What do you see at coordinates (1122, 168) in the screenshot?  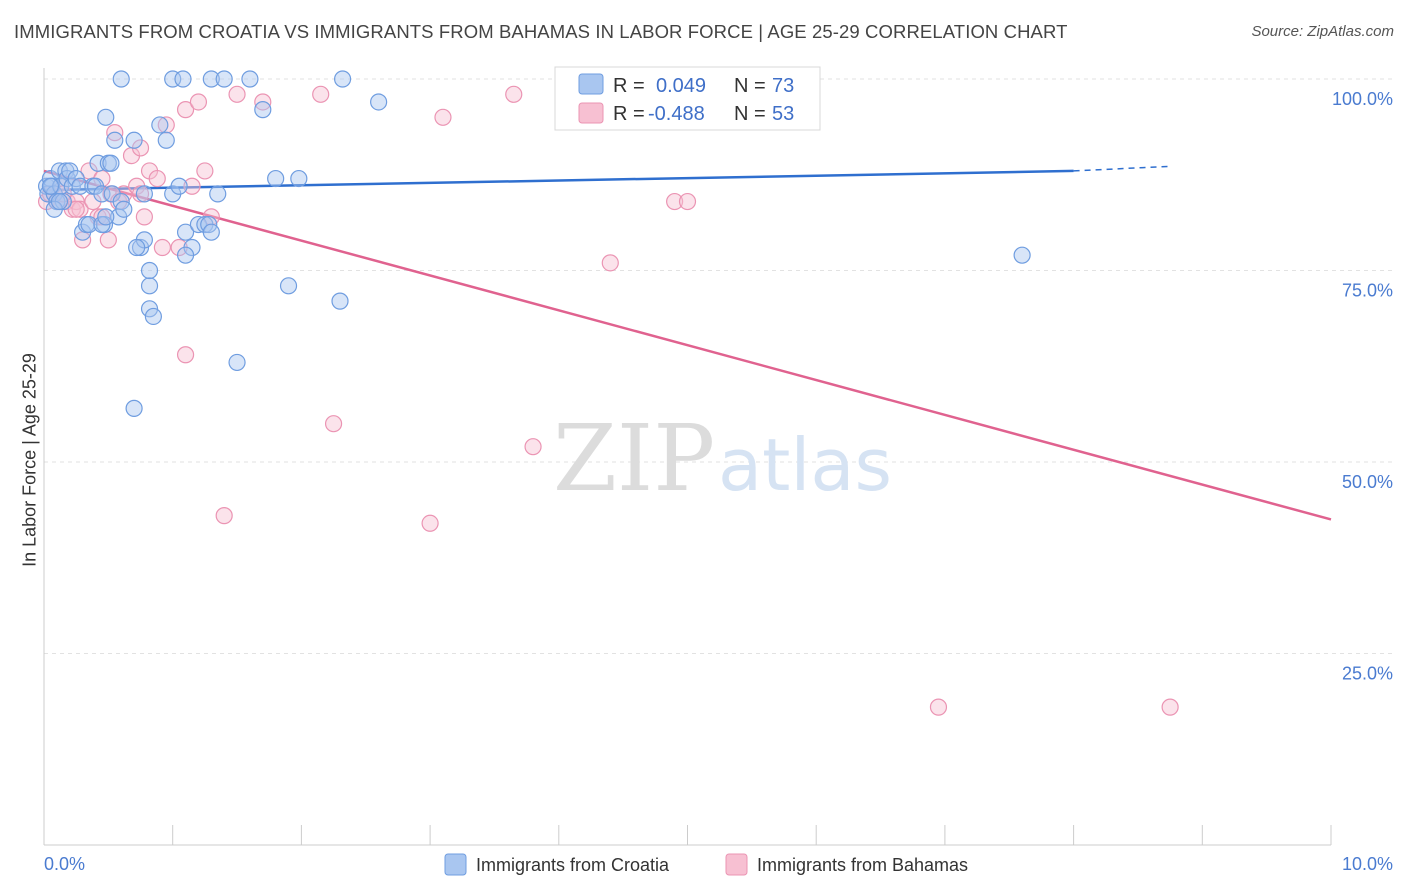 I see `croatia-trendline-extension` at bounding box center [1122, 168].